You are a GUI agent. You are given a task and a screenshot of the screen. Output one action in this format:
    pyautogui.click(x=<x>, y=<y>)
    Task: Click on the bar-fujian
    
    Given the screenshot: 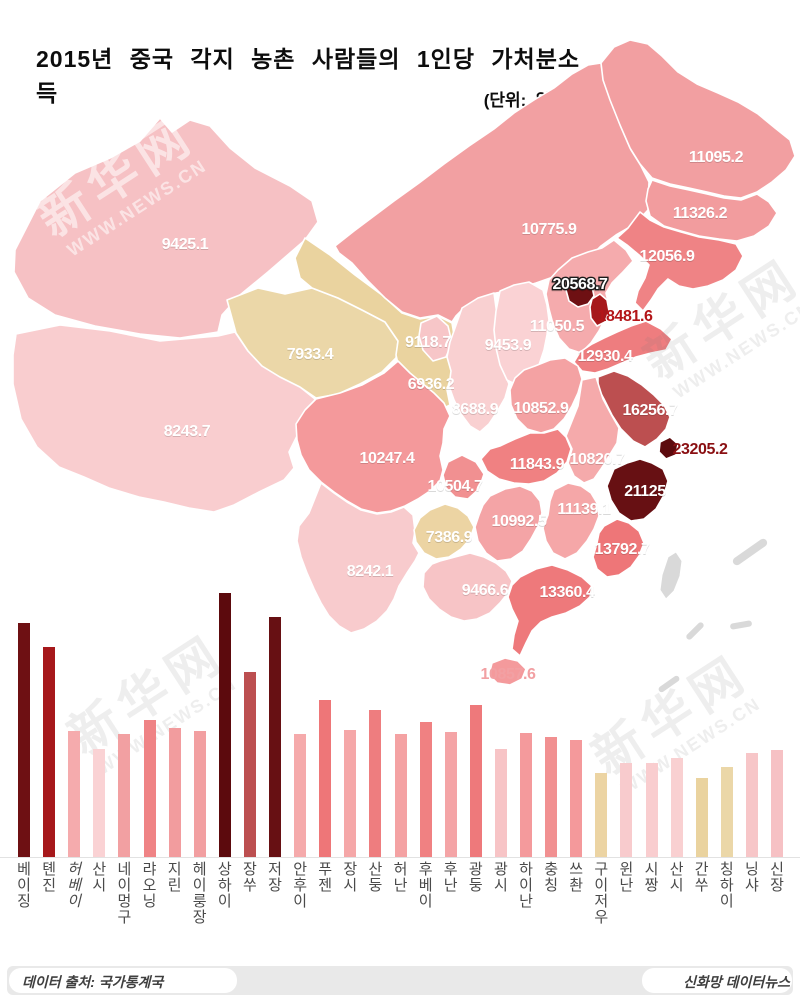 What is the action you would take?
    pyautogui.click(x=325, y=778)
    